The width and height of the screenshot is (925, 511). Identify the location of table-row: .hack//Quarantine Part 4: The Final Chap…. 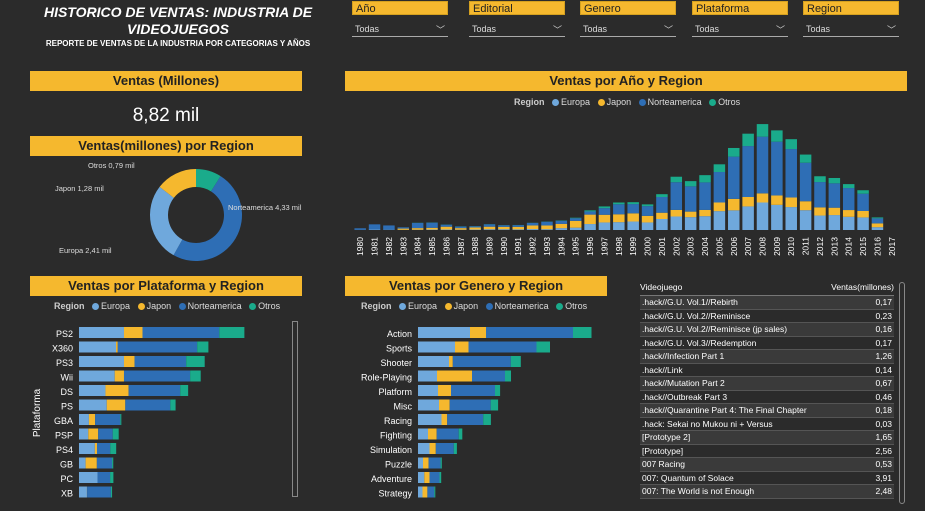
(767, 411).